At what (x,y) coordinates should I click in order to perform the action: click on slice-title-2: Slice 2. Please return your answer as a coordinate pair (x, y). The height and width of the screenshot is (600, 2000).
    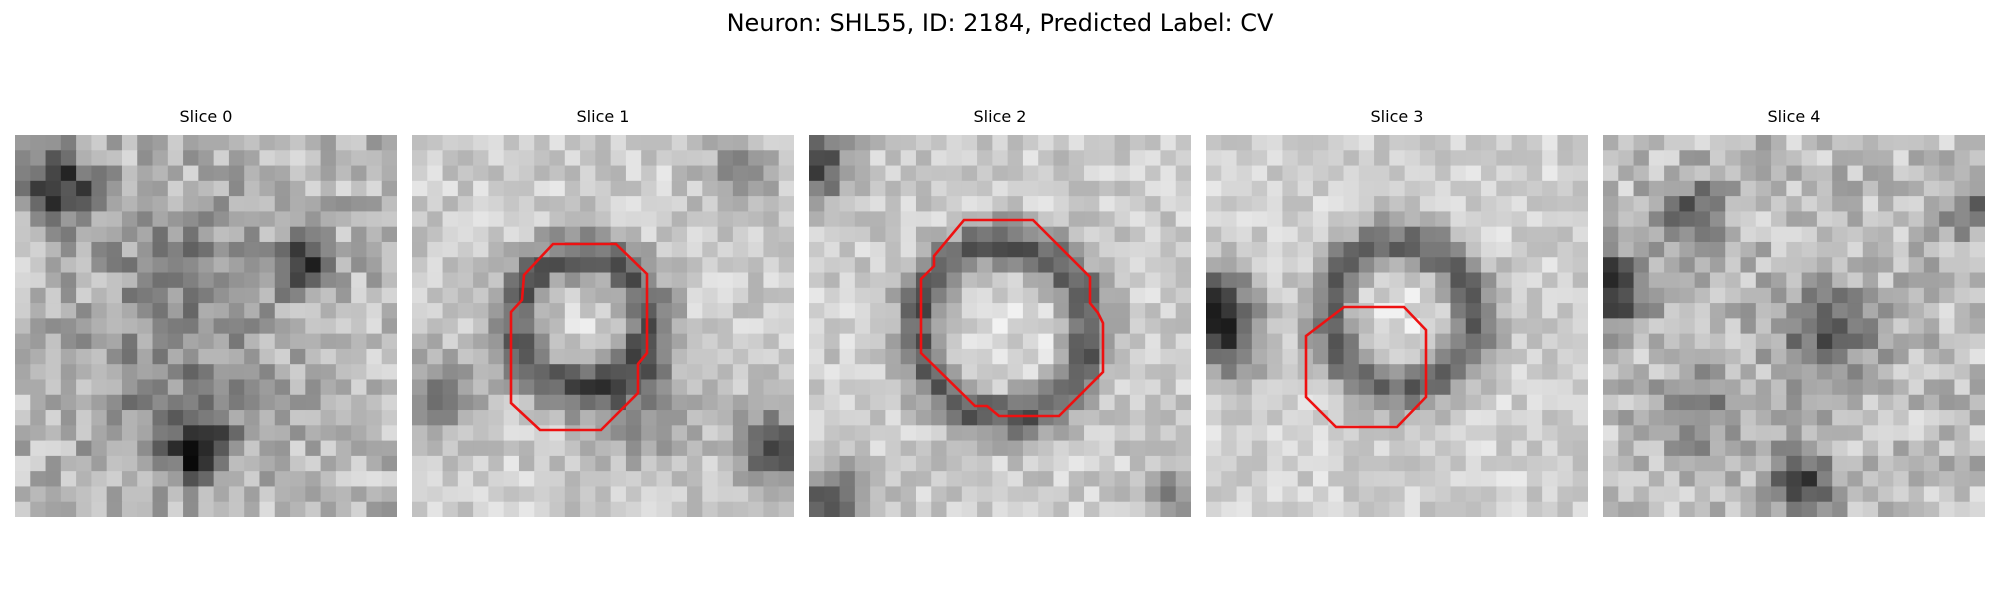
    Looking at the image, I should click on (1000, 116).